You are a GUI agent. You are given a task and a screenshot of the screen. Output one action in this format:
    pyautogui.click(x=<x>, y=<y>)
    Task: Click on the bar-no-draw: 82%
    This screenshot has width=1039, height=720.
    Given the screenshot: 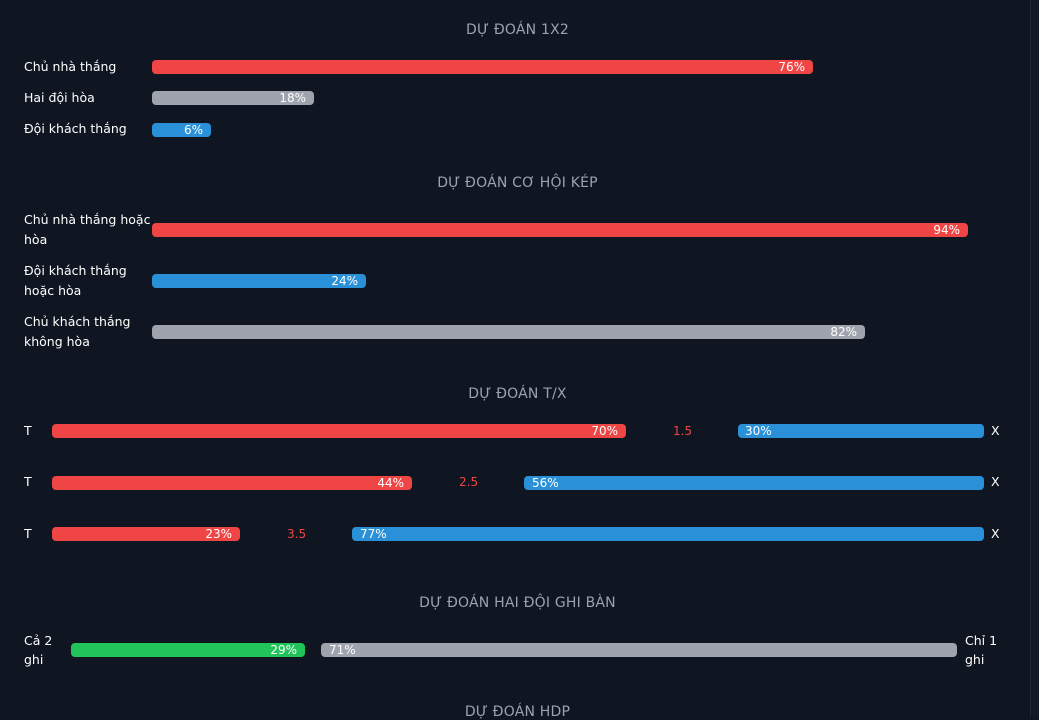 What is the action you would take?
    pyautogui.click(x=508, y=332)
    